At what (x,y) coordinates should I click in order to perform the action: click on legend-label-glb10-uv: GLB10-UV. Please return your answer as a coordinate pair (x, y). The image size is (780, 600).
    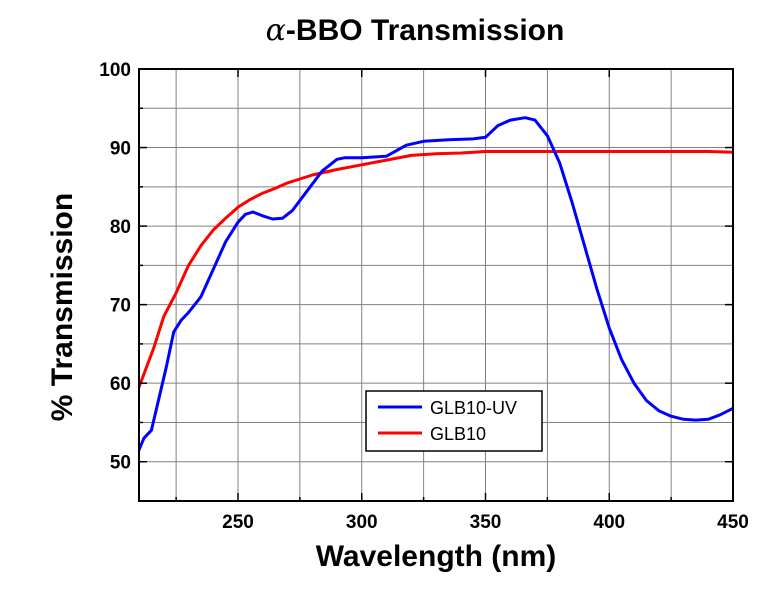
    Looking at the image, I should click on (473, 408).